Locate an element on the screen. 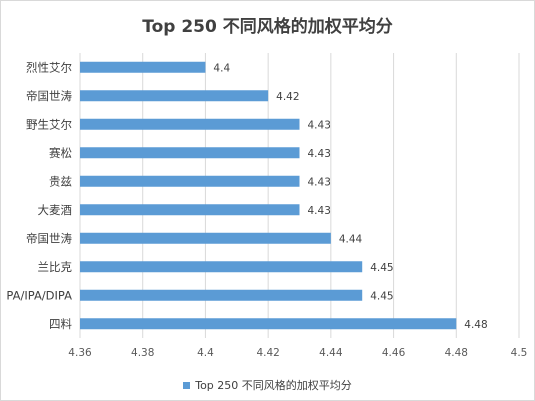  x-tick-label: 4.46 is located at coordinates (394, 353).